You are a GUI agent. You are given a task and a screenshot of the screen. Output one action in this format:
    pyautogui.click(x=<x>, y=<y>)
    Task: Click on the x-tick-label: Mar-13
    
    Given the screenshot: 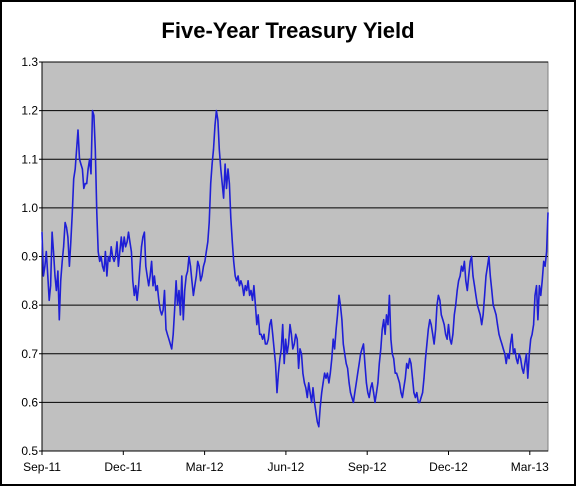 What is the action you would take?
    pyautogui.click(x=530, y=467)
    